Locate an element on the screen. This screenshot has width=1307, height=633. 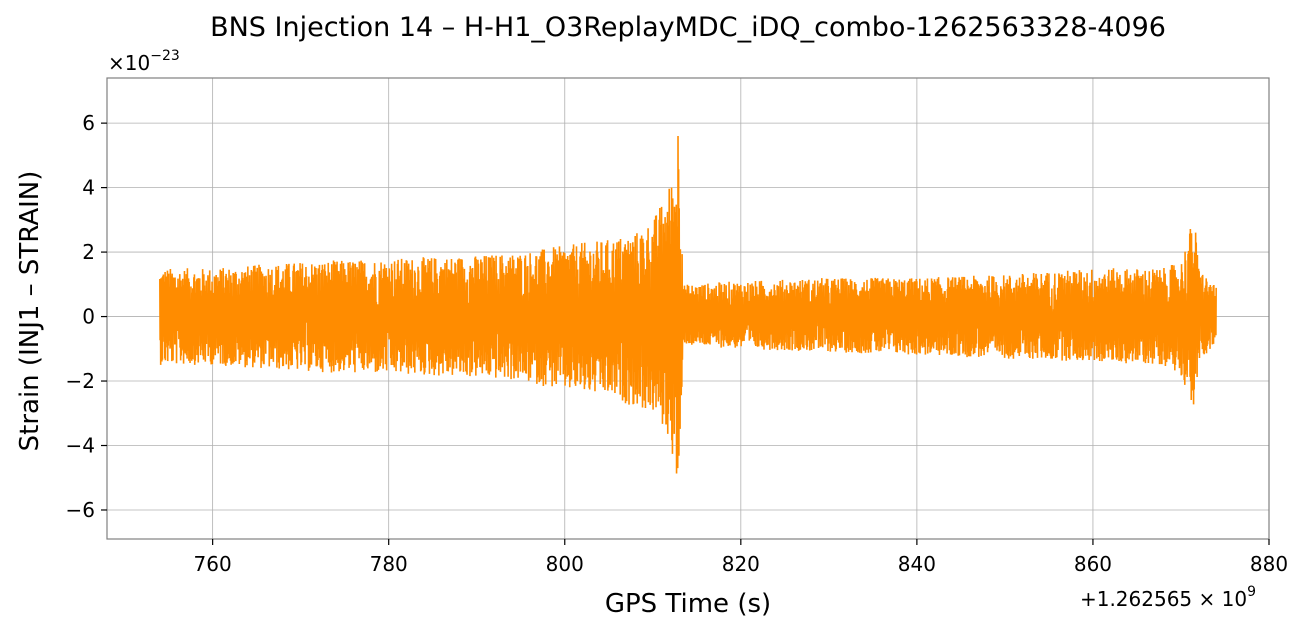
y-axis-label: Strain (INJ1 – STRAIN) is located at coordinates (30, 311).